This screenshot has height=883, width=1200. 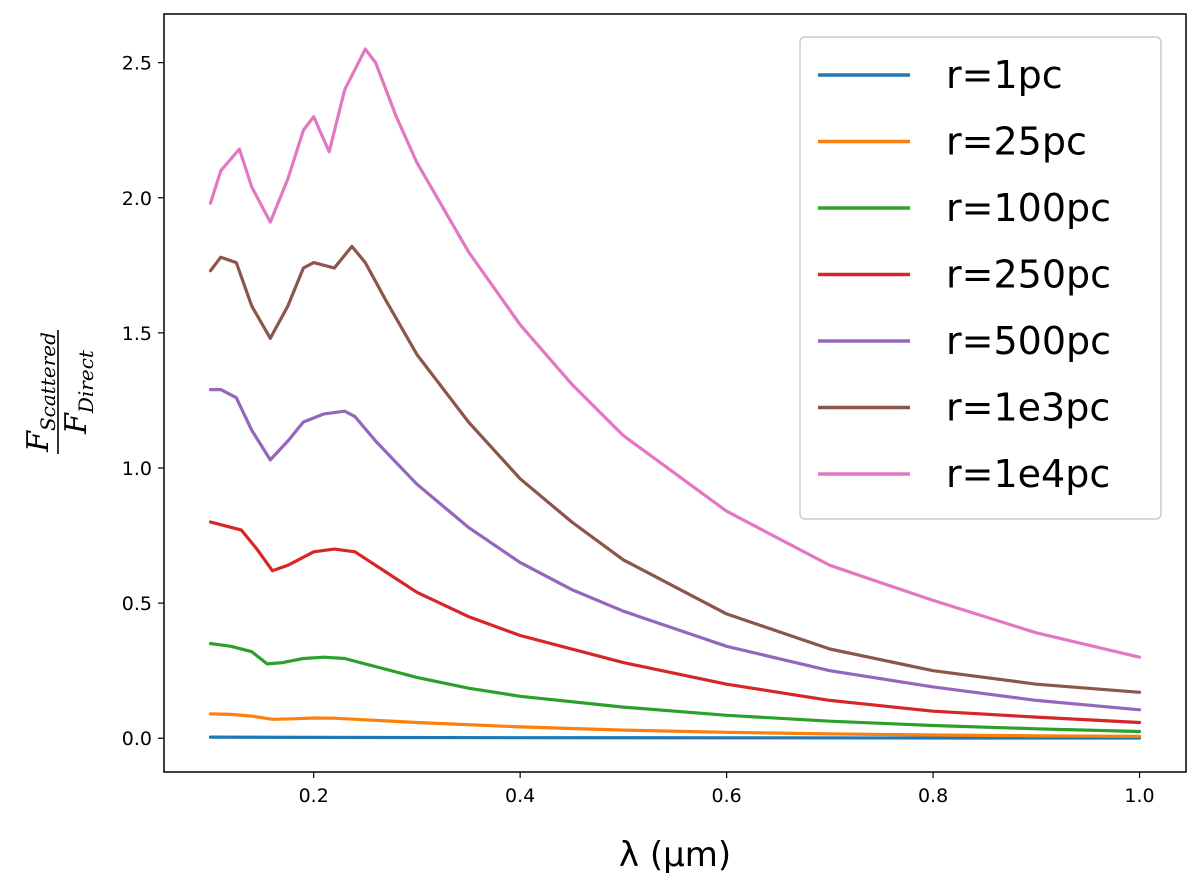 I want to click on x-tick-label: 0.4, so click(x=520, y=796).